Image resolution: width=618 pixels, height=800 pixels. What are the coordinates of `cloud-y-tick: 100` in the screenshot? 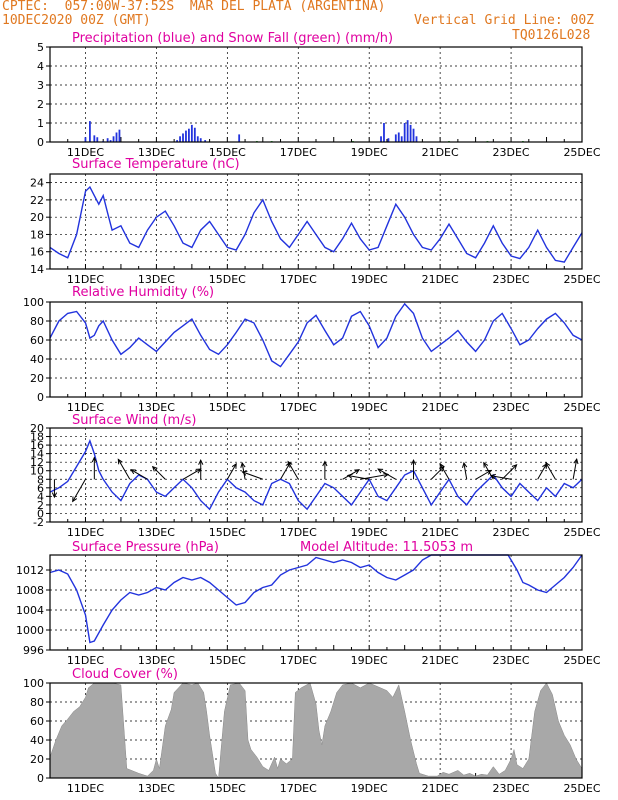 It's located at (33, 683).